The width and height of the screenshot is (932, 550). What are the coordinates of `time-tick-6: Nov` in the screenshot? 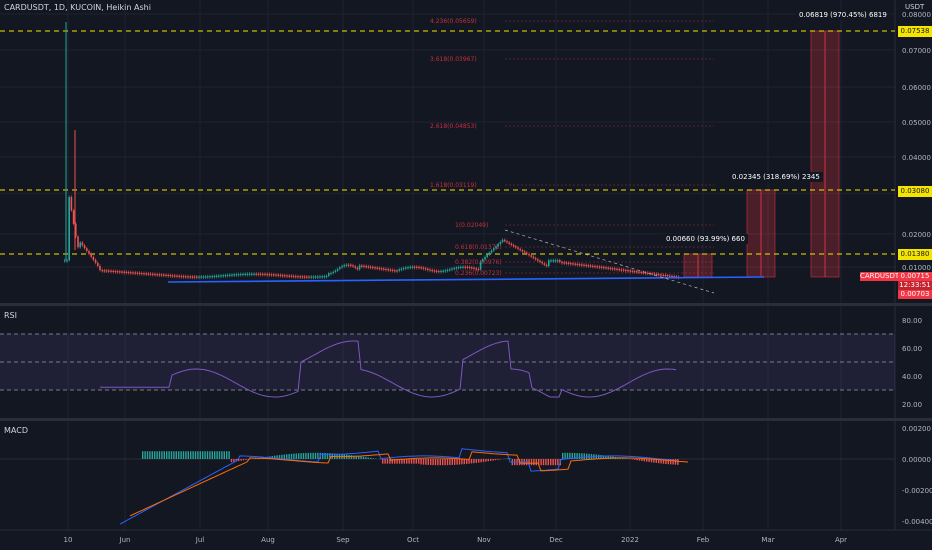 It's located at (484, 540).